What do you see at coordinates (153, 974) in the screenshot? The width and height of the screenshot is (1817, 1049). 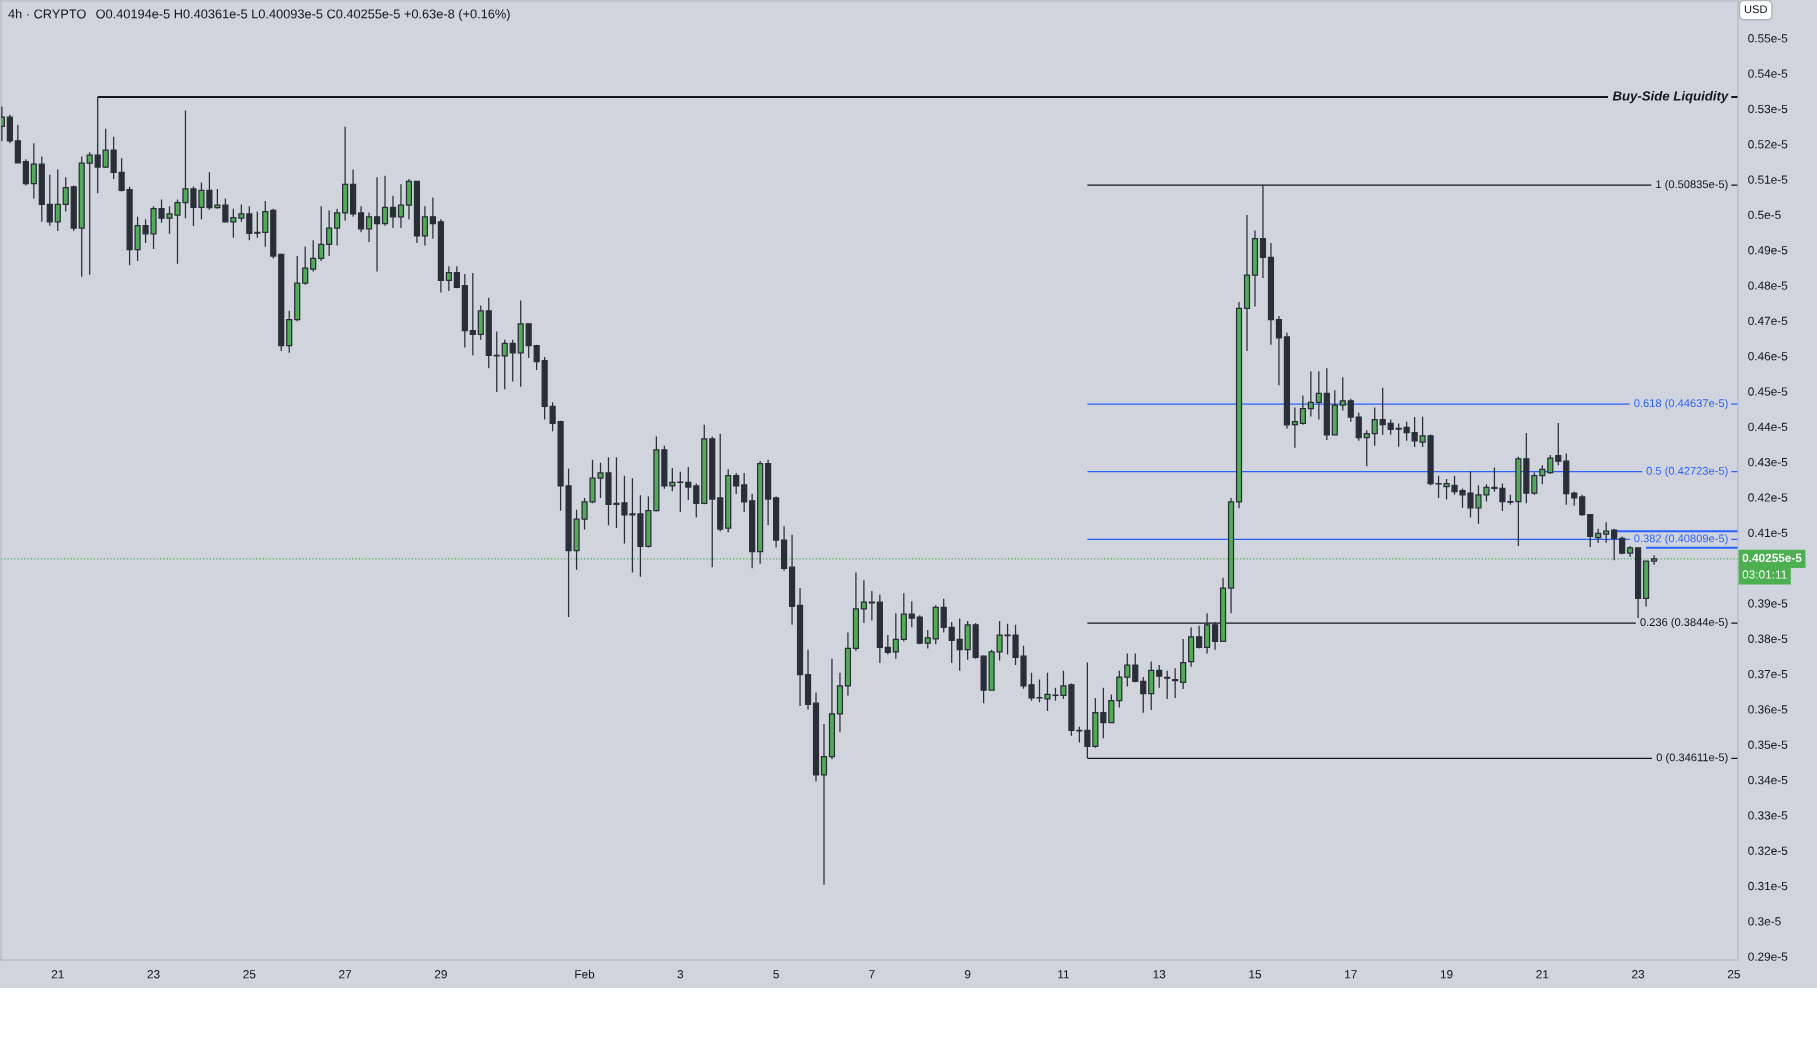 I see `x-tick-label: 23` at bounding box center [153, 974].